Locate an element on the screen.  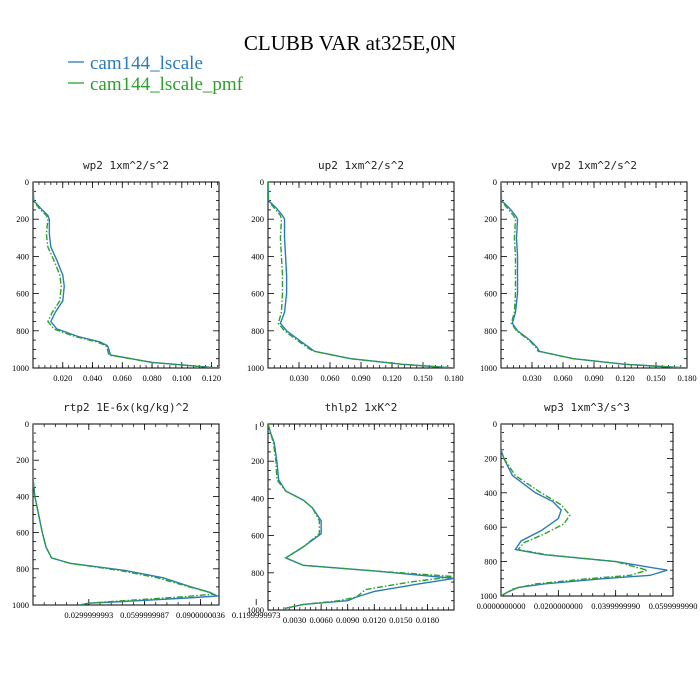
x-tick-label: 0.0299999993 is located at coordinates (88, 615).